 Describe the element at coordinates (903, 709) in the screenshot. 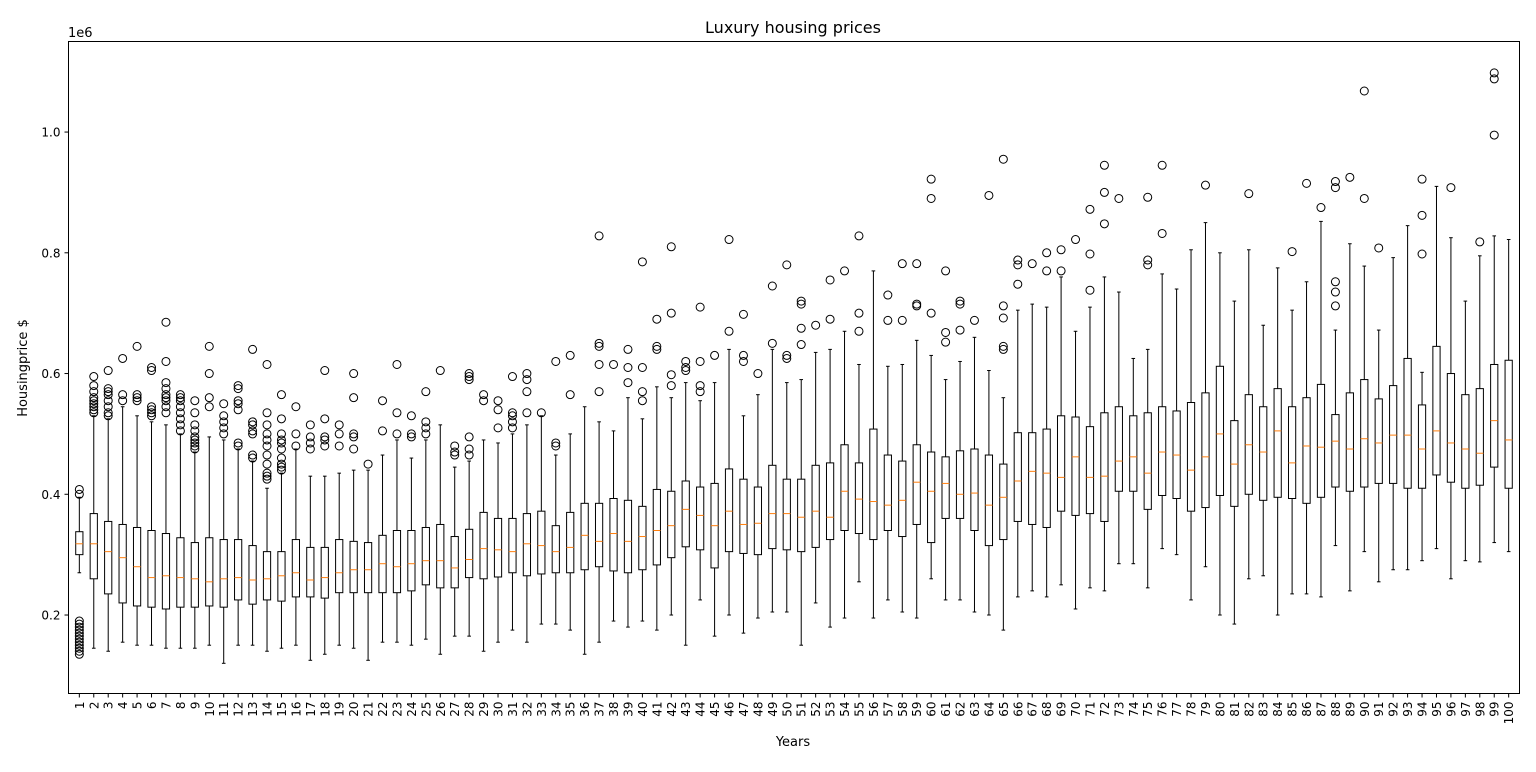

I see `x-tick-label: 58` at that location.